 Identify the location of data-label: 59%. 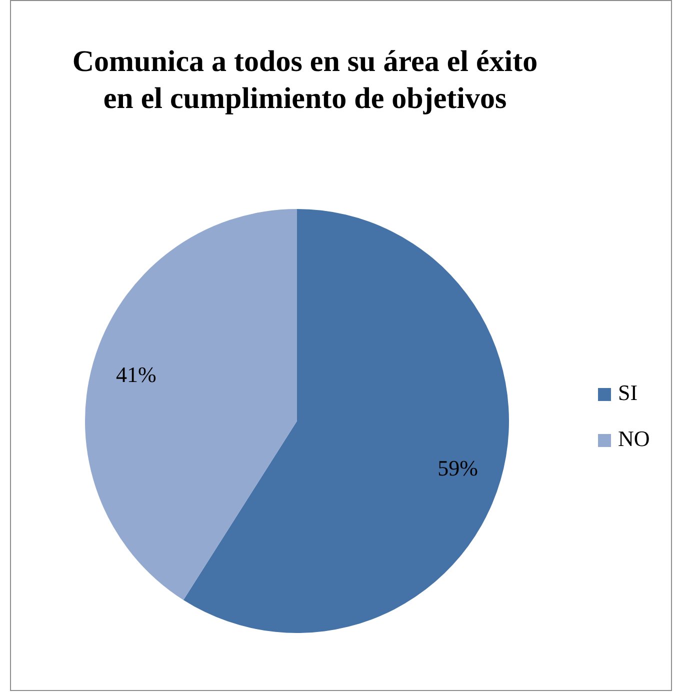
(458, 467).